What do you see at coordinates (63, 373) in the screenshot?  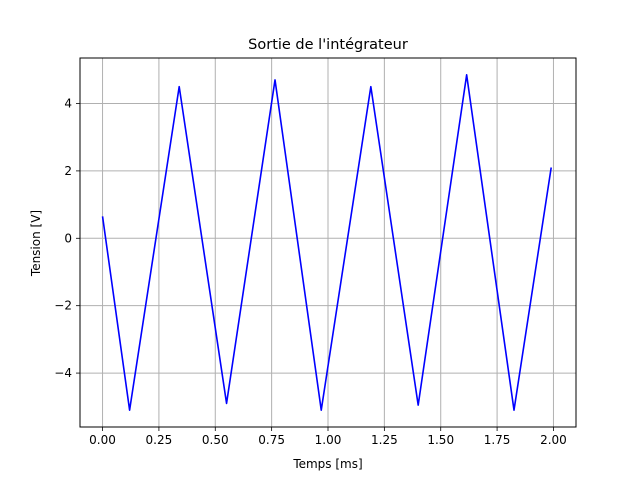 I see `y-tick-label: −4` at bounding box center [63, 373].